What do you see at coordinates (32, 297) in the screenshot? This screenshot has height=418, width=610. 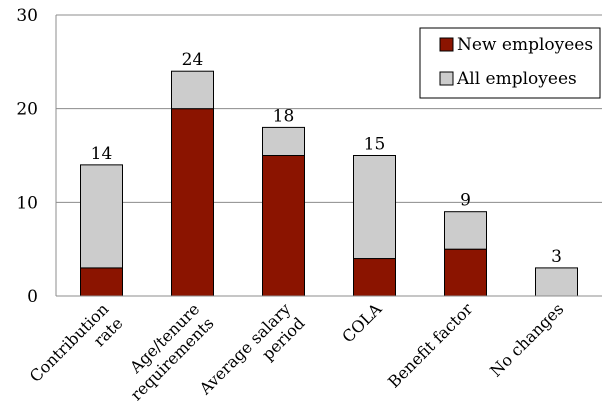 I see `y-tick-label: 0` at bounding box center [32, 297].